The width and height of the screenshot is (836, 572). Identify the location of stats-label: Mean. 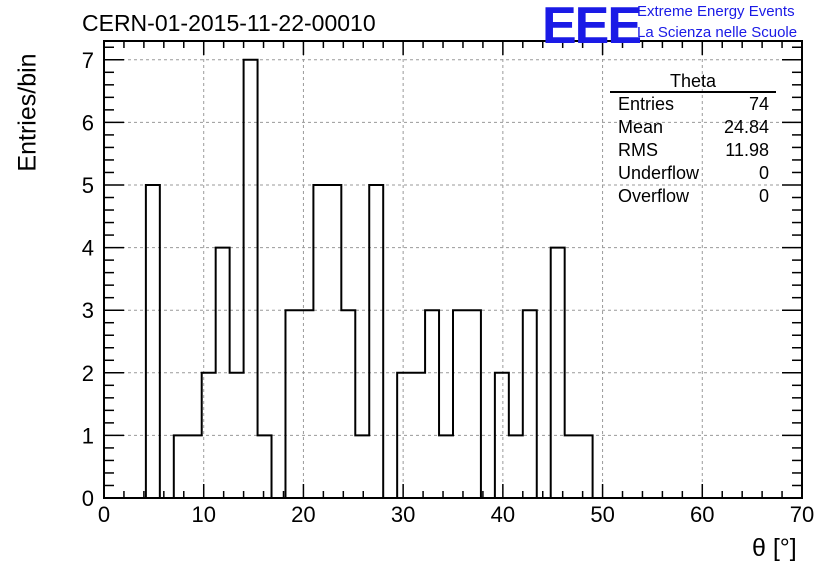
(641, 127).